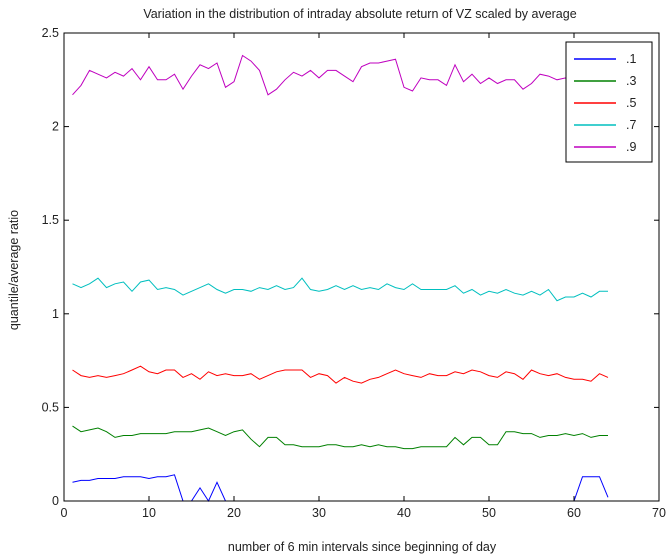  What do you see at coordinates (234, 513) in the screenshot?
I see `x-tick-label: 20` at bounding box center [234, 513].